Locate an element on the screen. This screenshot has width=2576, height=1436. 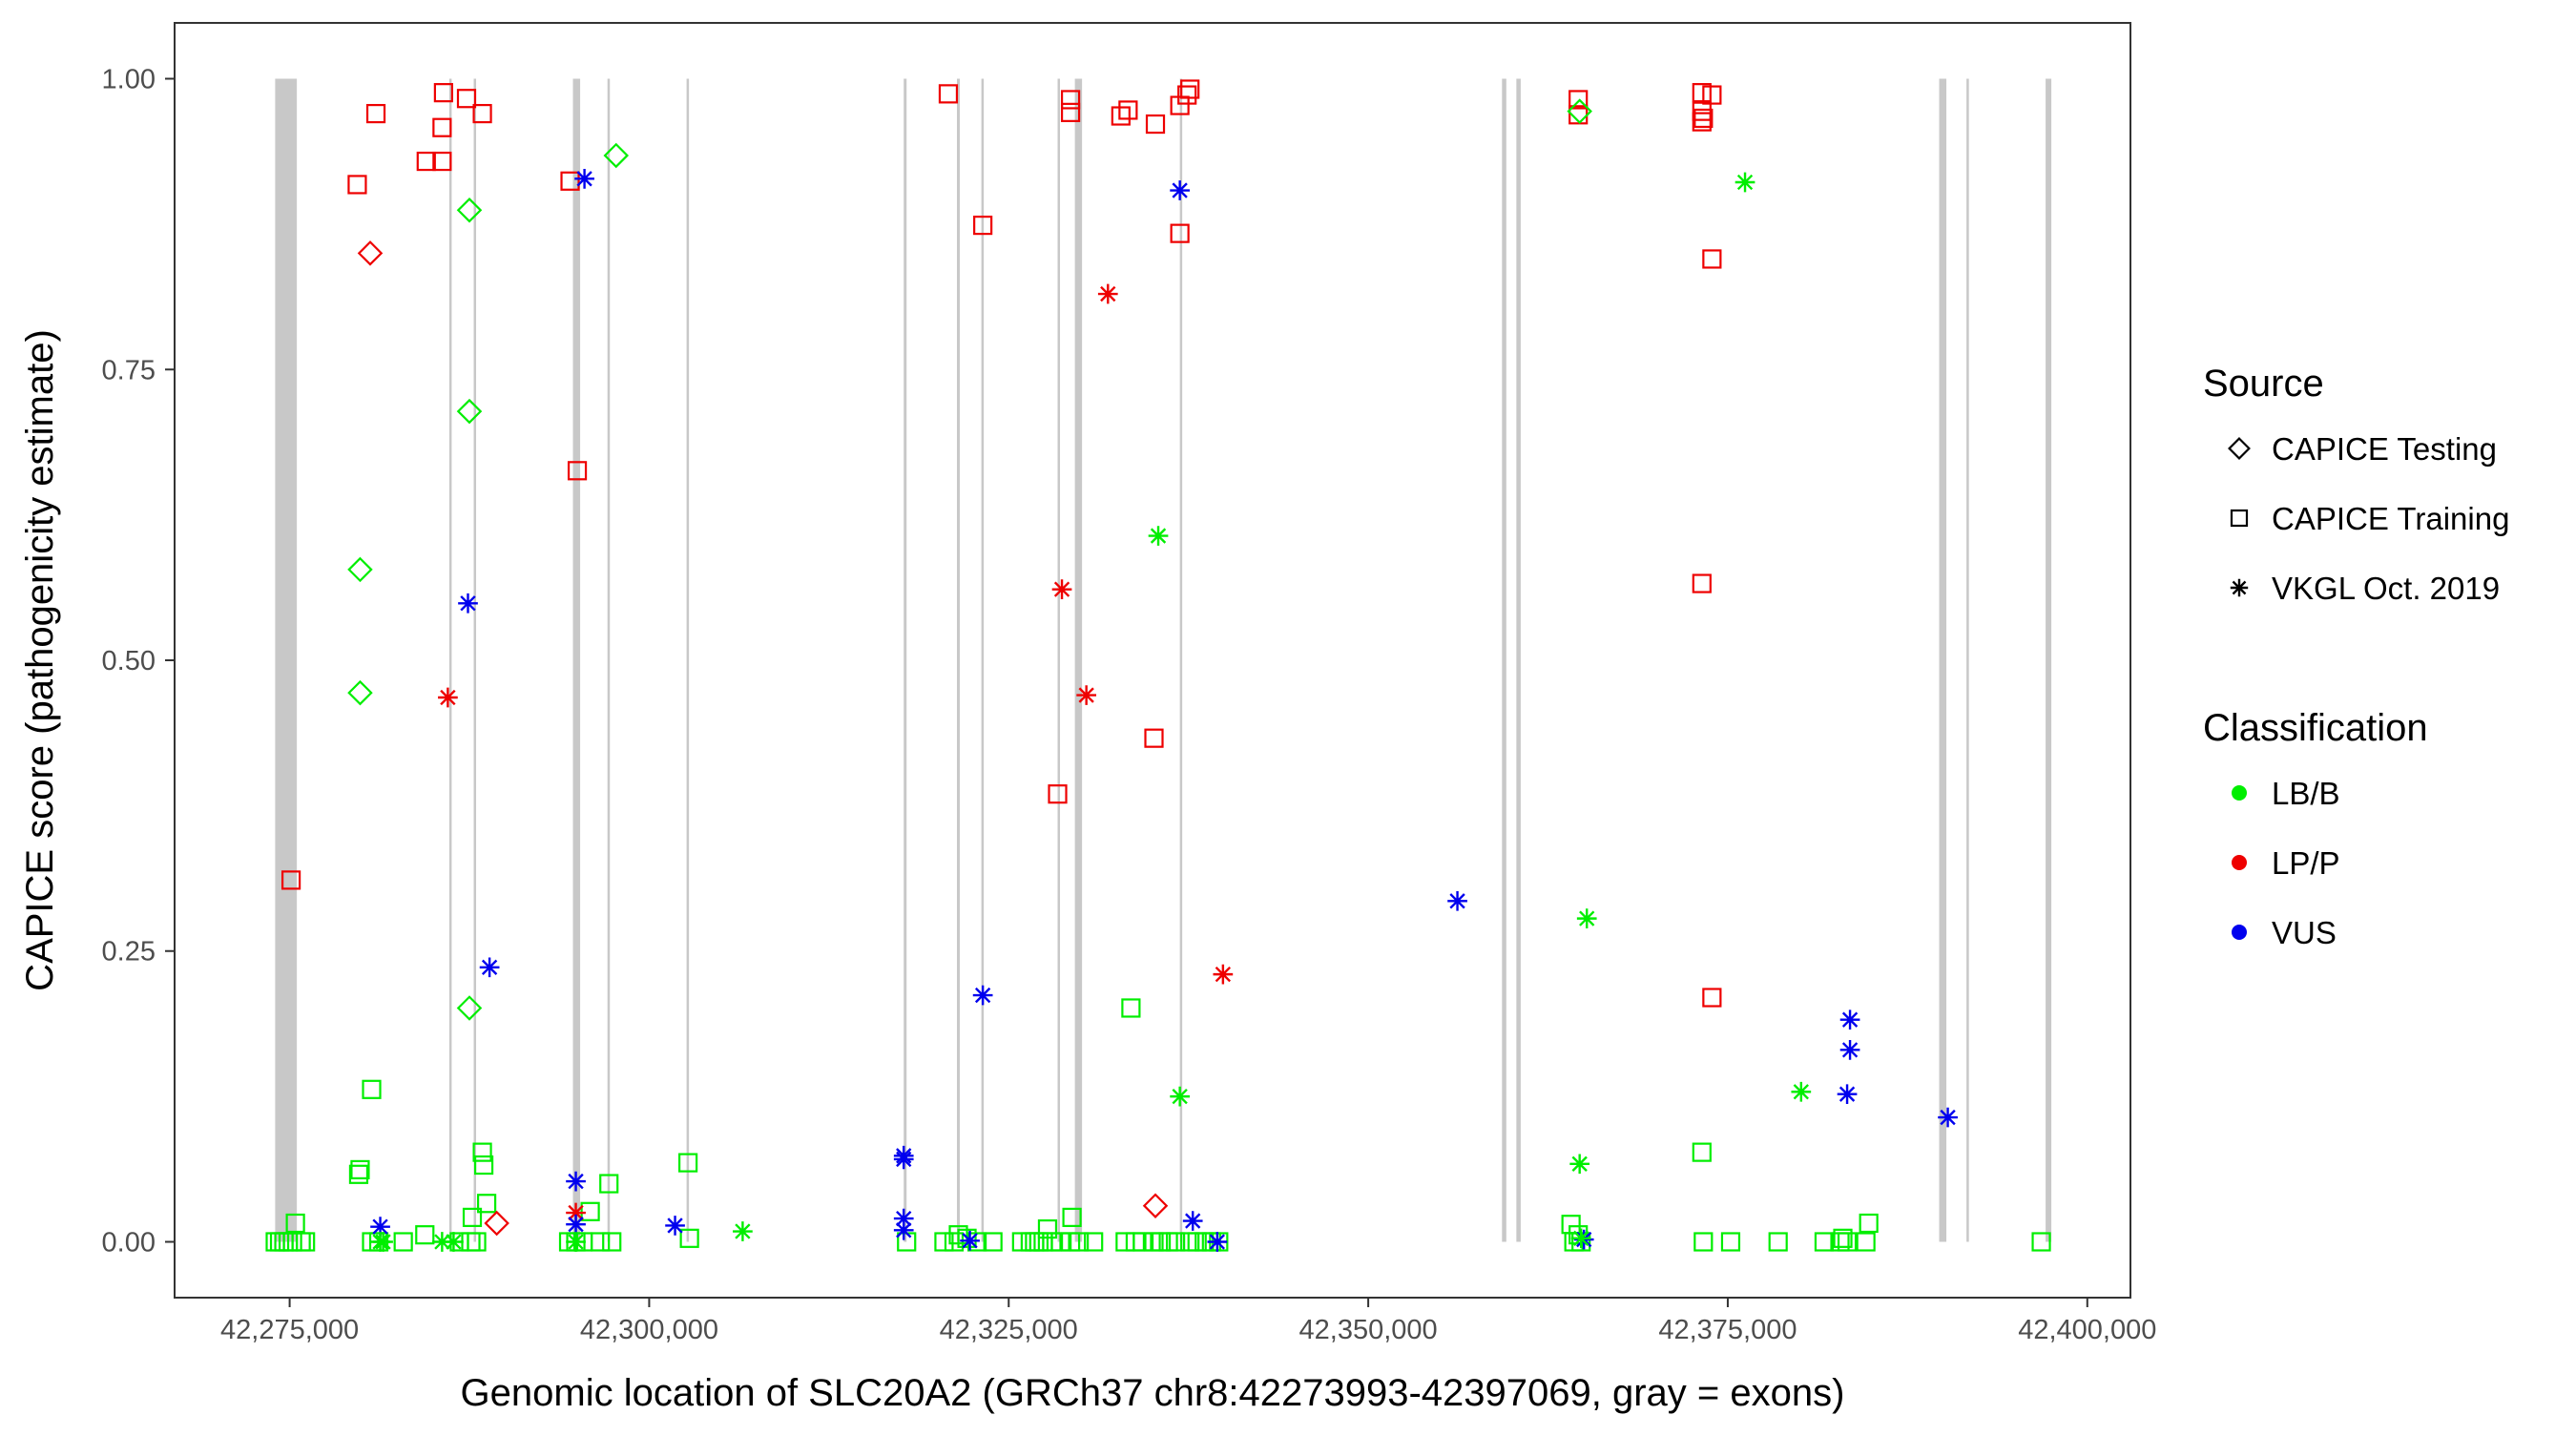
legend-classification-title: Classification is located at coordinates (2315, 728).